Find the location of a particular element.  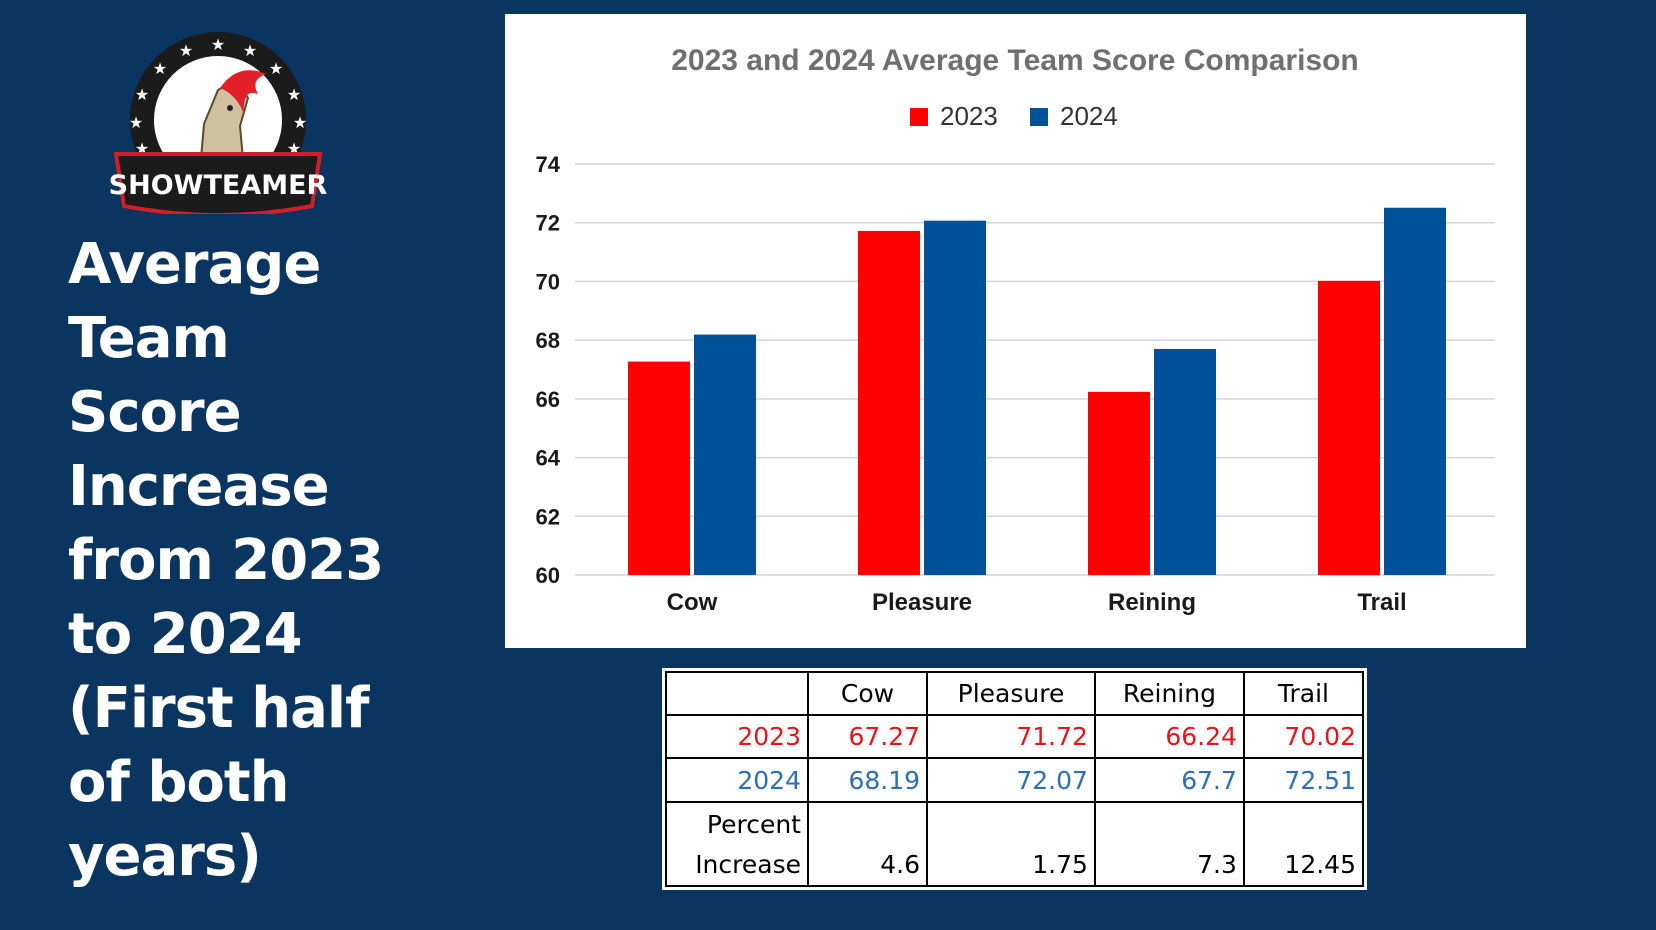

headline-line: to 2024 is located at coordinates (185, 634).